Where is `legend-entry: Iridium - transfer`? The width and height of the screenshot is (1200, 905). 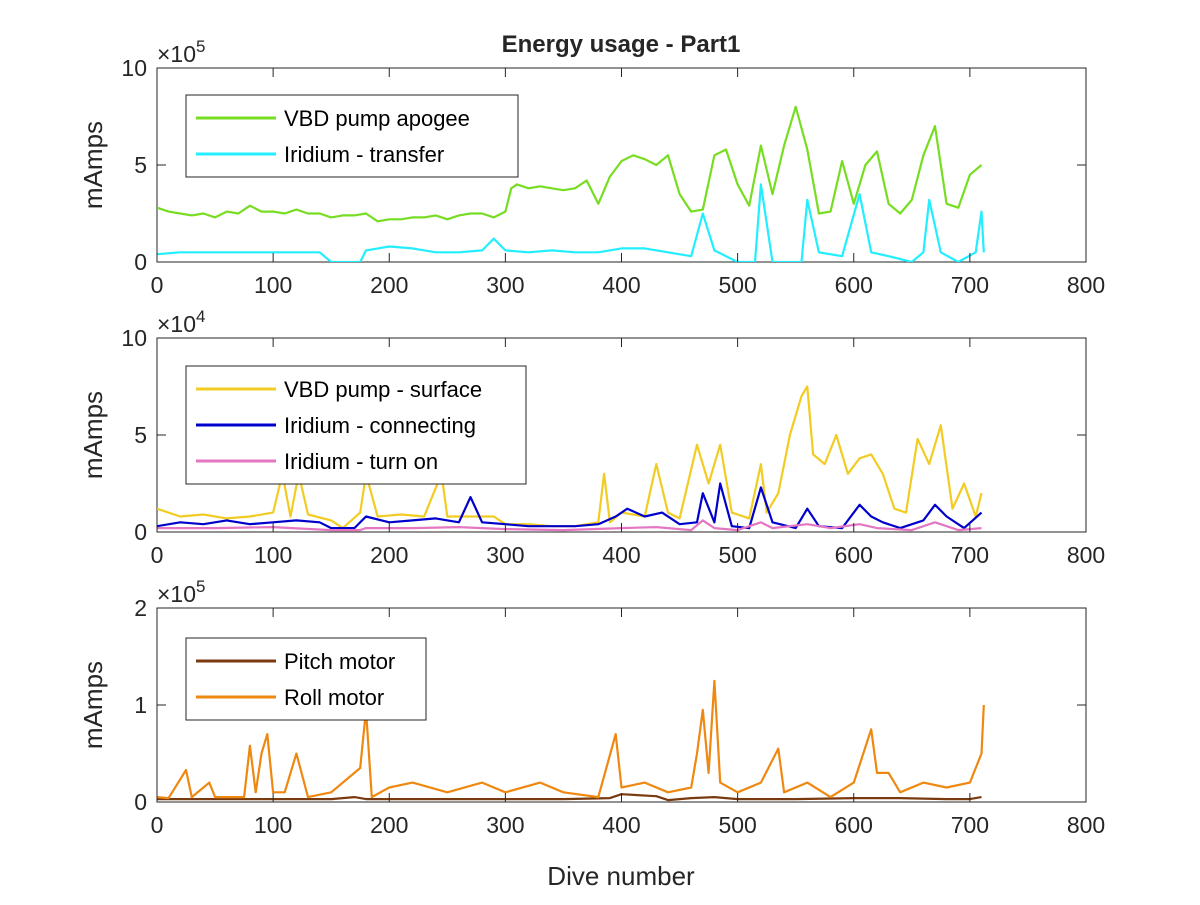
legend-entry: Iridium - transfer is located at coordinates (364, 154).